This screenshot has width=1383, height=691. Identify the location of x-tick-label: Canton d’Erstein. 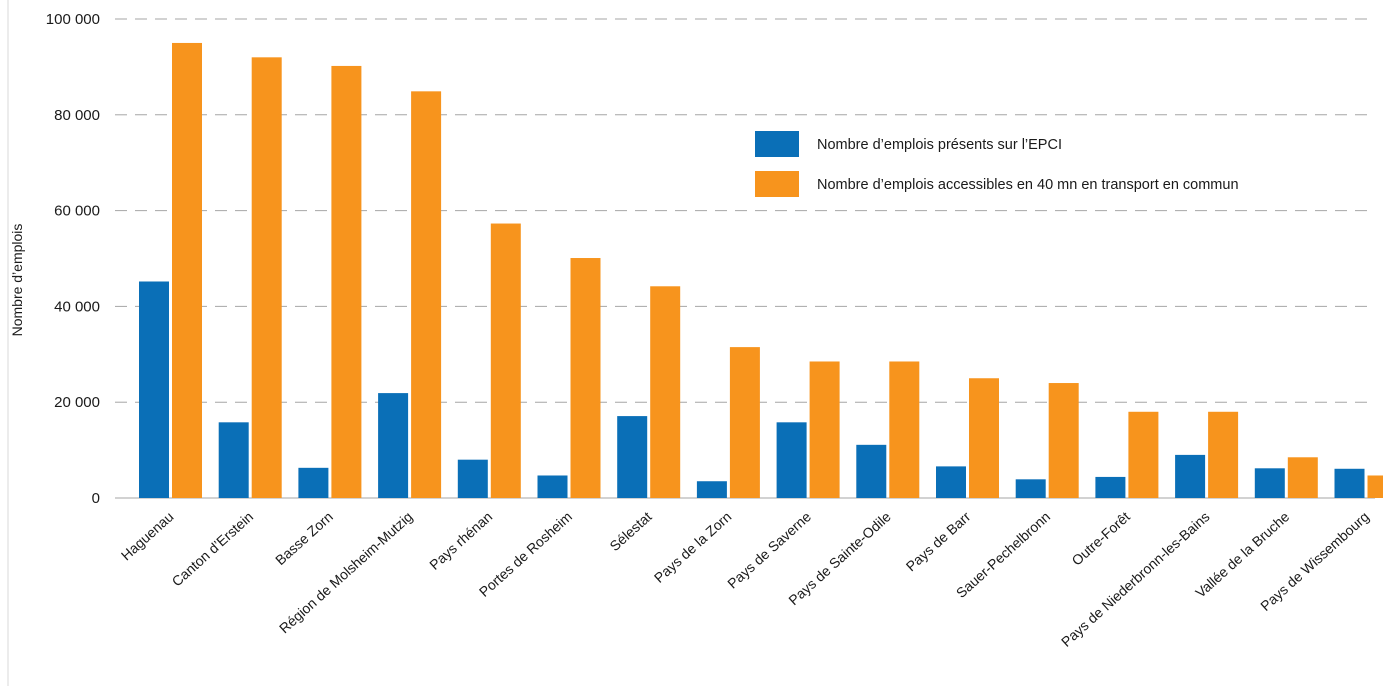
(213, 548).